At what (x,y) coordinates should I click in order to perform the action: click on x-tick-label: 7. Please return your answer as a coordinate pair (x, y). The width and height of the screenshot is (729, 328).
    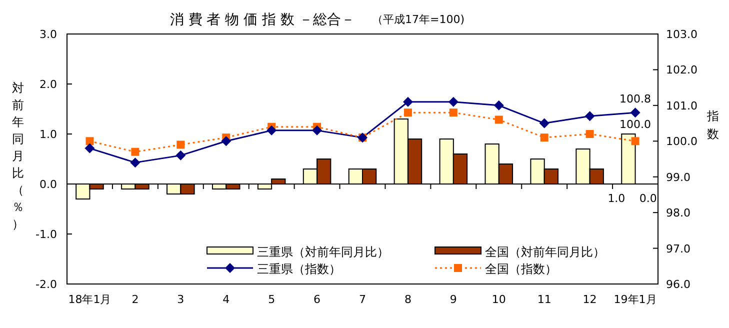
    Looking at the image, I should click on (362, 299).